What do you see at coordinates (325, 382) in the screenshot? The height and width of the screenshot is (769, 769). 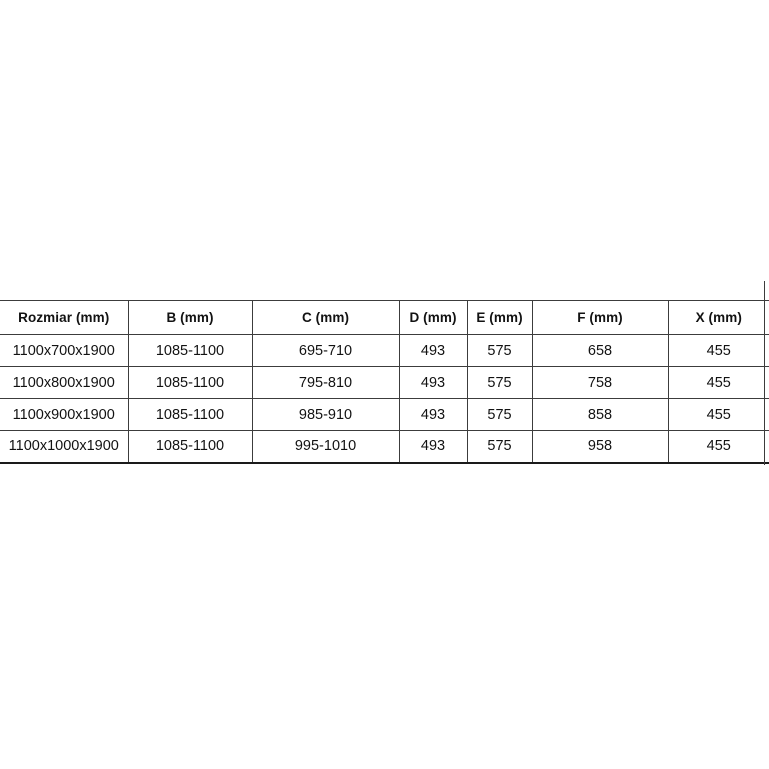 I see `table-cell-c: 795-810` at bounding box center [325, 382].